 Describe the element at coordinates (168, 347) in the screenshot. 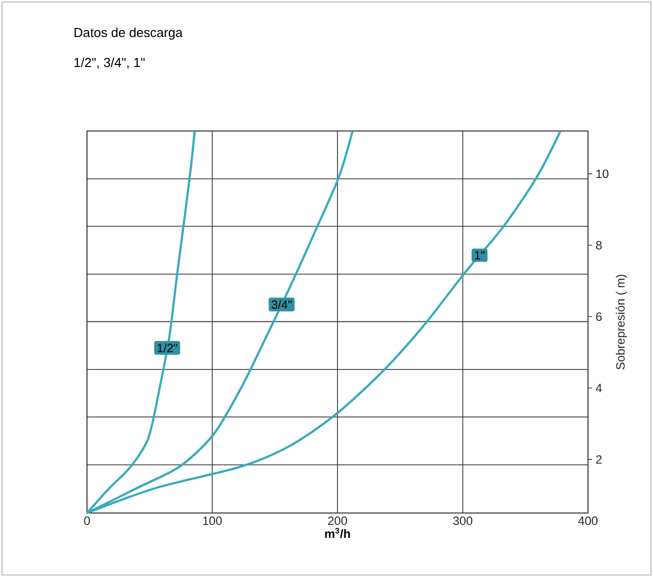

I see `series-label: 1/2"` at that location.